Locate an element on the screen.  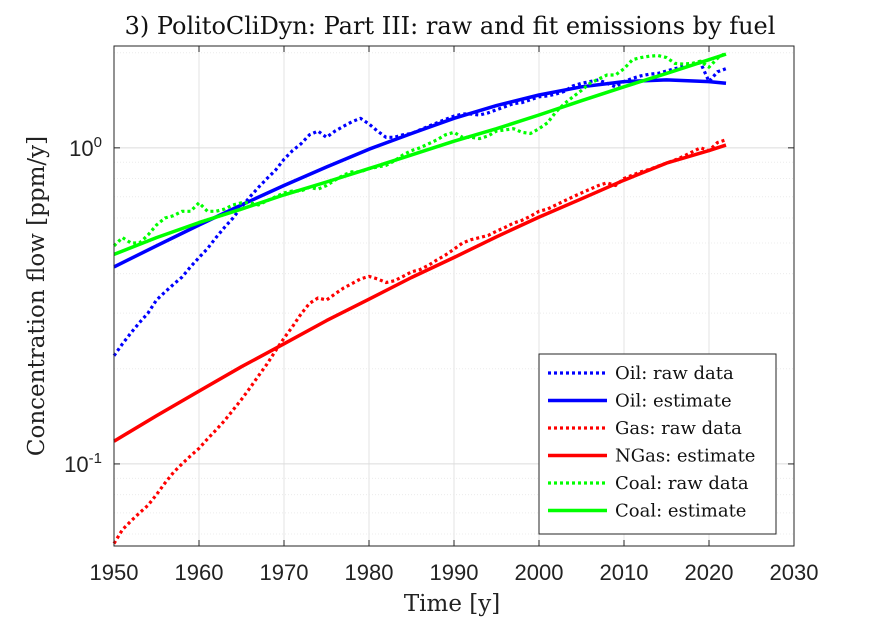
legend-label-6: Coal: estimate is located at coordinates (680, 511).